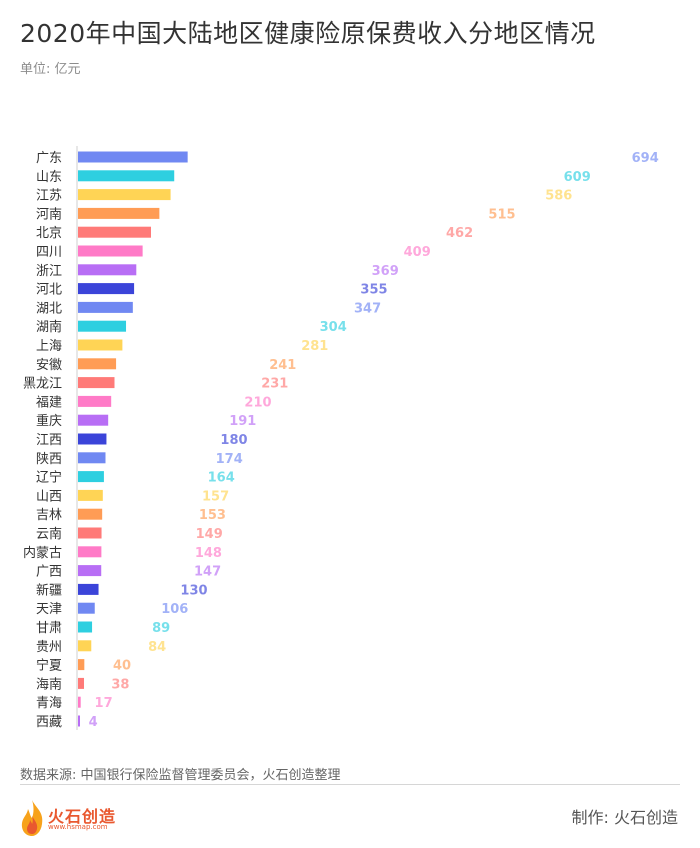 This screenshot has height=848, width=700. What do you see at coordinates (367, 308) in the screenshot?
I see `value-label: 347` at bounding box center [367, 308].